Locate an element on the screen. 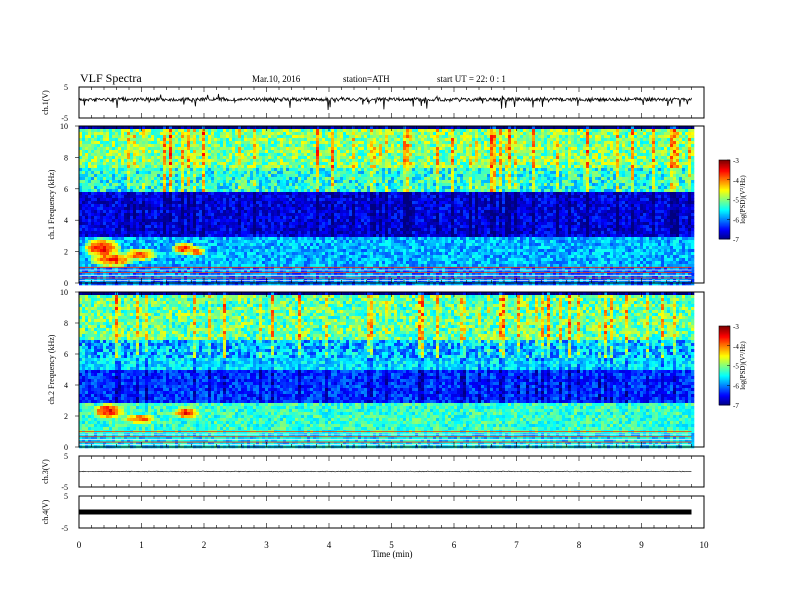  x-tick-label: 7 is located at coordinates (516, 545).